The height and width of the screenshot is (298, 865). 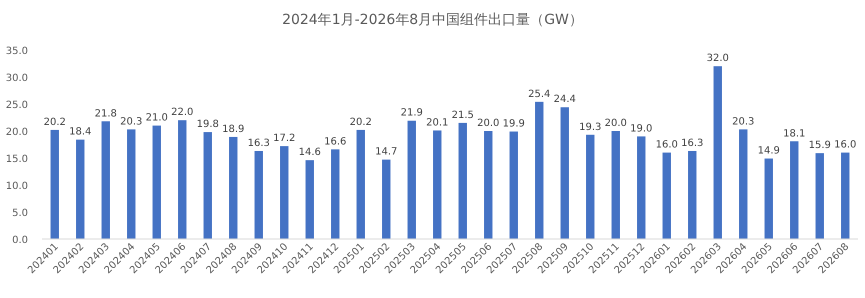 I want to click on y-tick-label: 15.0, so click(x=17, y=159).